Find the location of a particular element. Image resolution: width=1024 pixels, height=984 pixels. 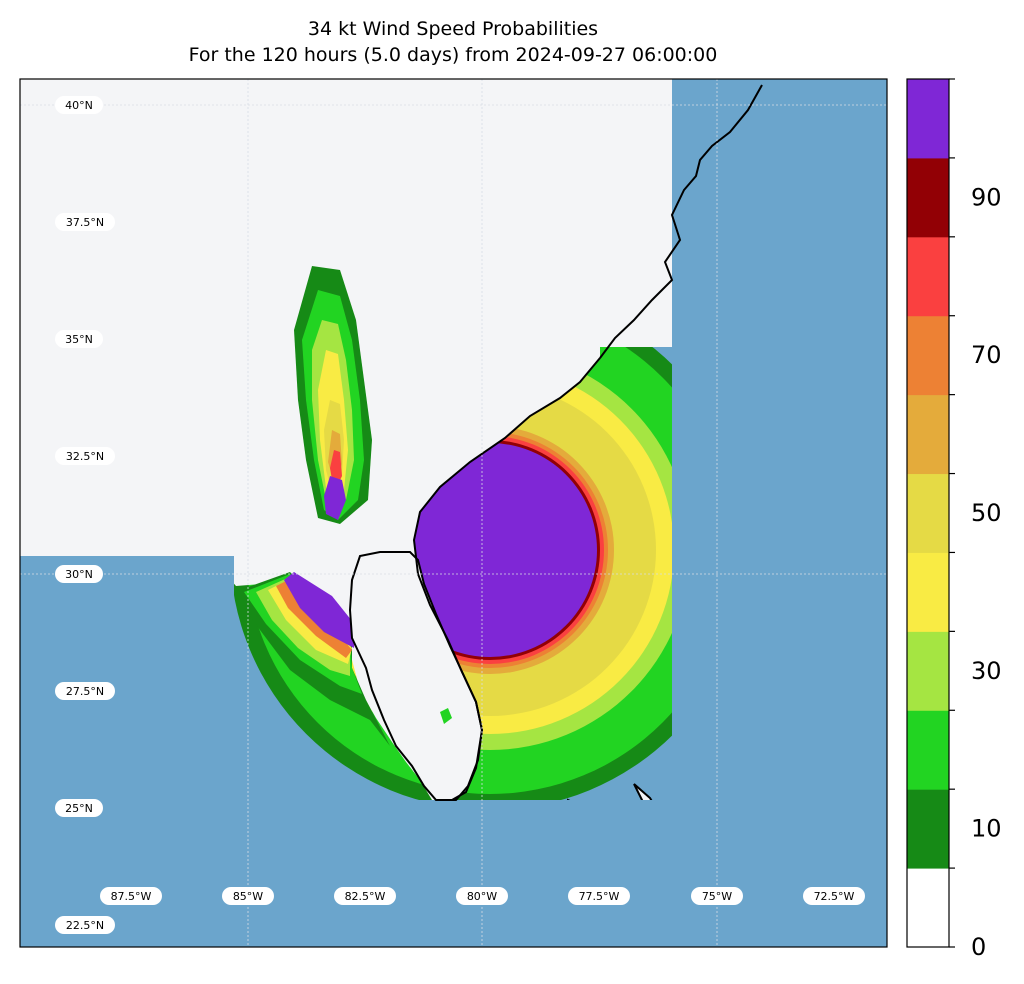

svg-text: 87.5°W is located at coordinates (131, 896).